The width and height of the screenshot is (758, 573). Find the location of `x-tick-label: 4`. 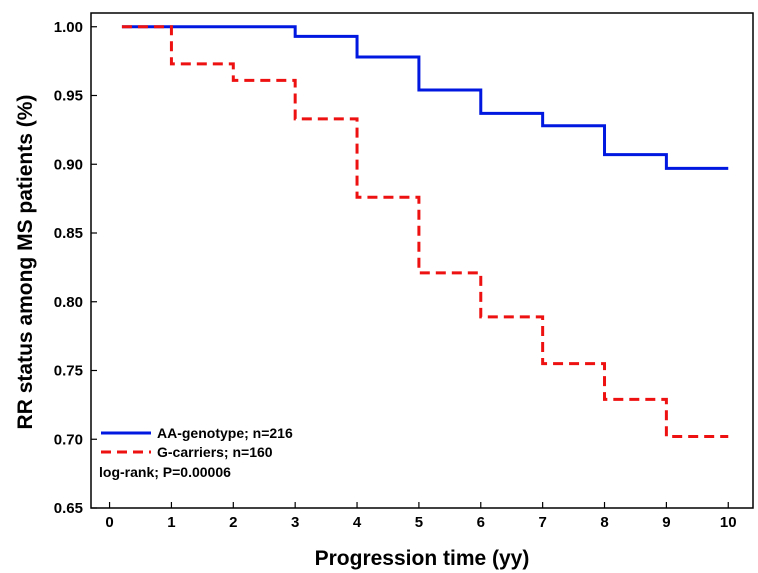

x-tick-label: 4 is located at coordinates (357, 522).